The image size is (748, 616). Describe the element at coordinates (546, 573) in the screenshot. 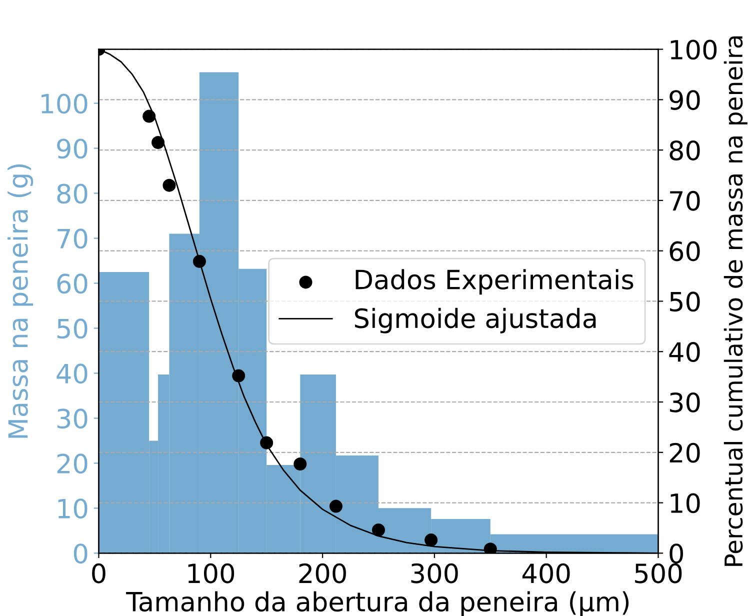

I see `x-tick-label: 400` at that location.